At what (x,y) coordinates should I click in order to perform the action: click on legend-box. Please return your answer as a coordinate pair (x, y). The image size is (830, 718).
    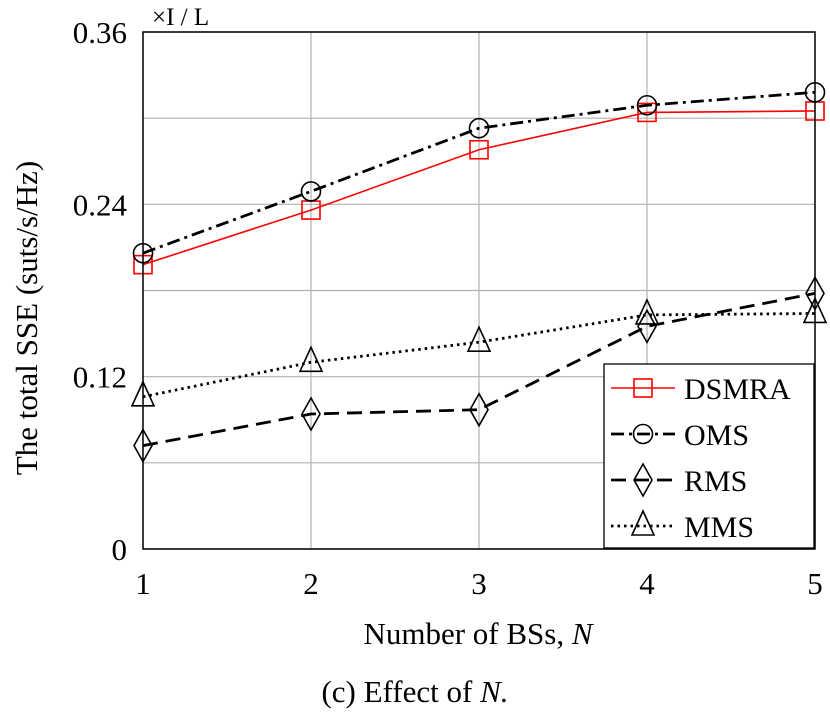
    Looking at the image, I should click on (709, 456).